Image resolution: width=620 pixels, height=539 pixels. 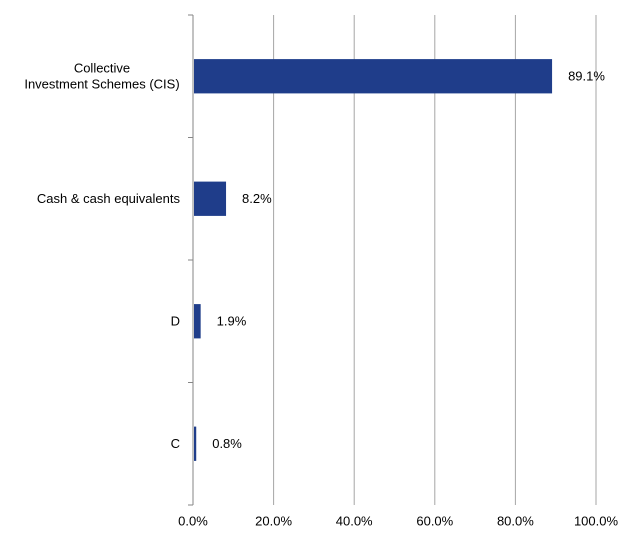 What do you see at coordinates (175, 443) in the screenshot?
I see `category-label: C` at bounding box center [175, 443].